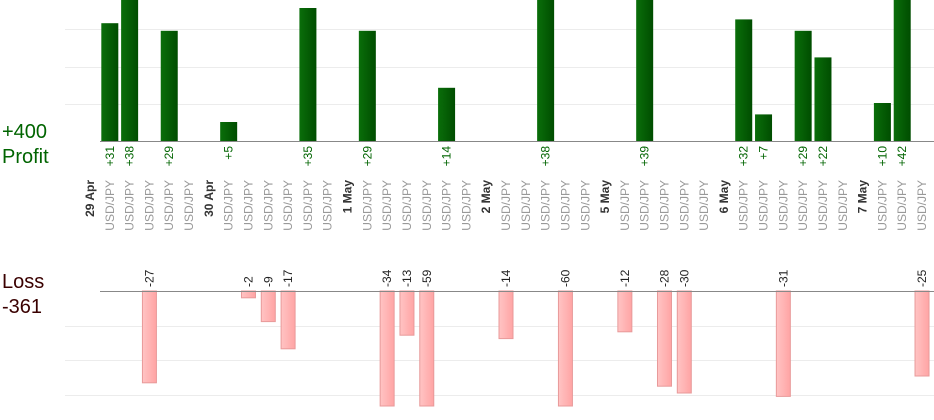 This screenshot has height=420, width=934. What do you see at coordinates (23, 282) in the screenshot?
I see `loss-label: Loss` at bounding box center [23, 282].